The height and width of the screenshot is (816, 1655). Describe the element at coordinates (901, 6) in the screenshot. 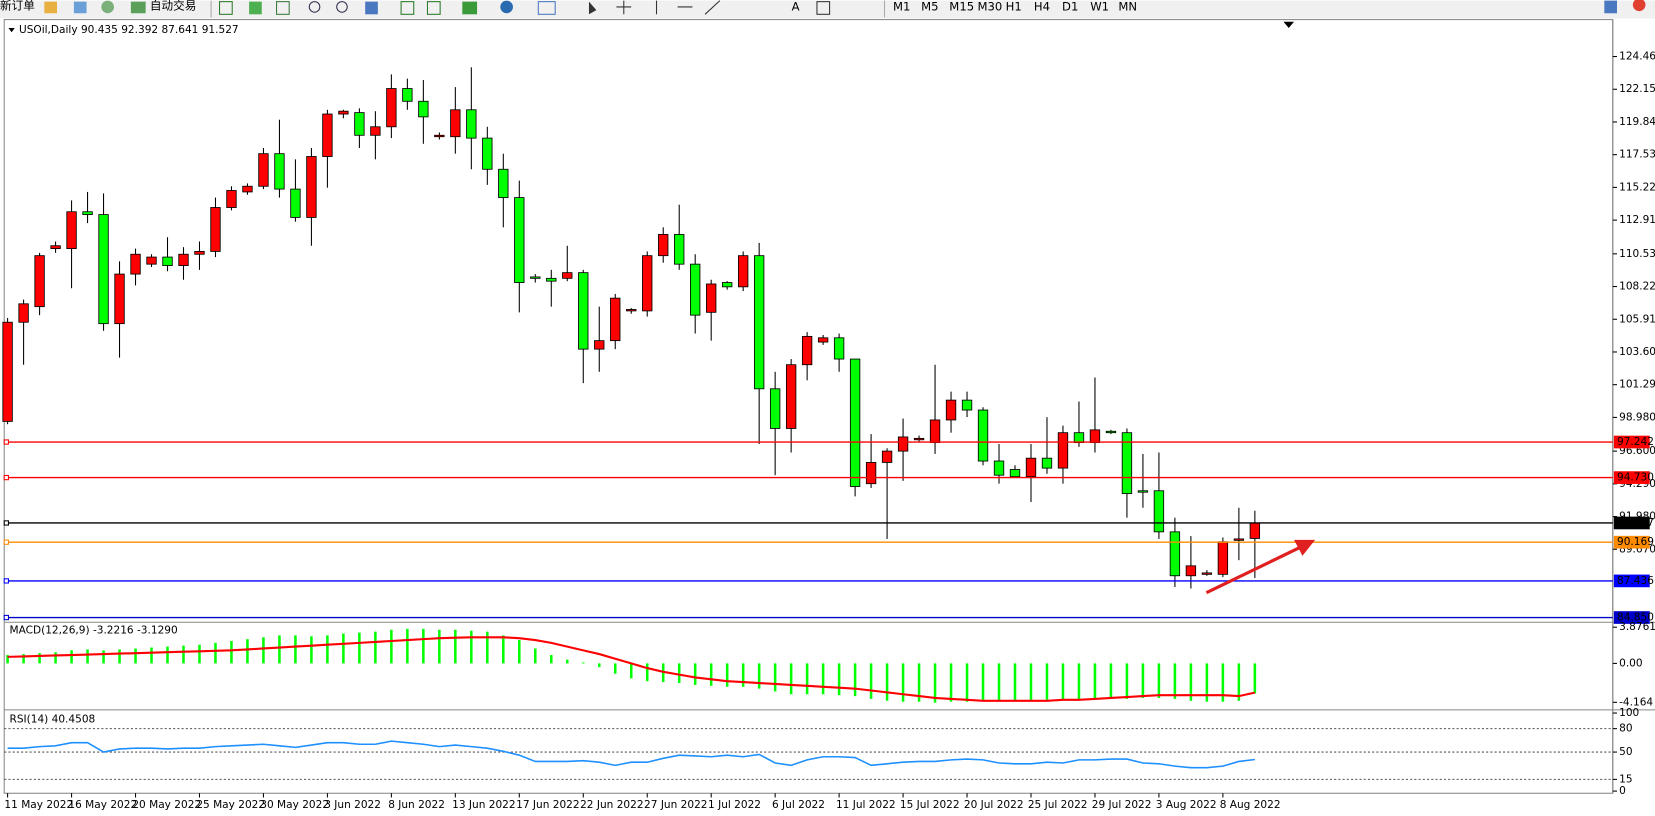

I see `timeframe-button: M1` at that location.